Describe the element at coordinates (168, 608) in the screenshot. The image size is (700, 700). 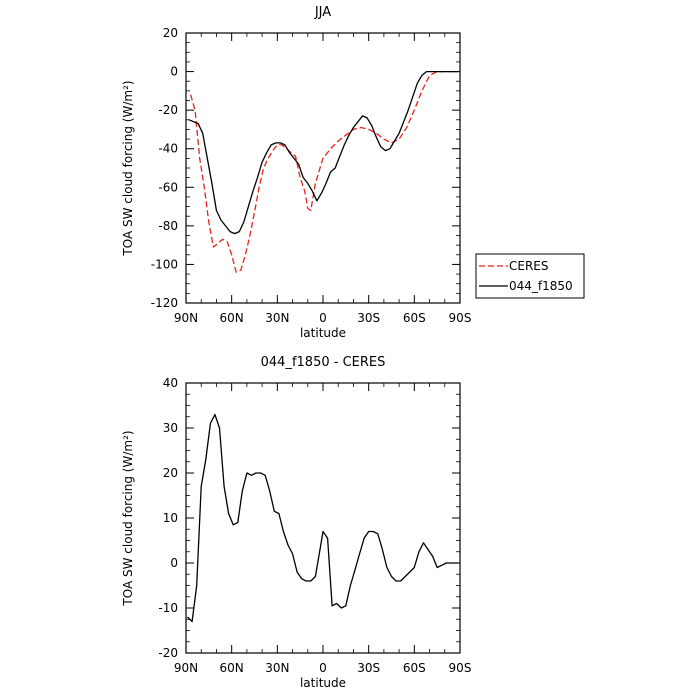
I see `y-tick-label: -10` at that location.